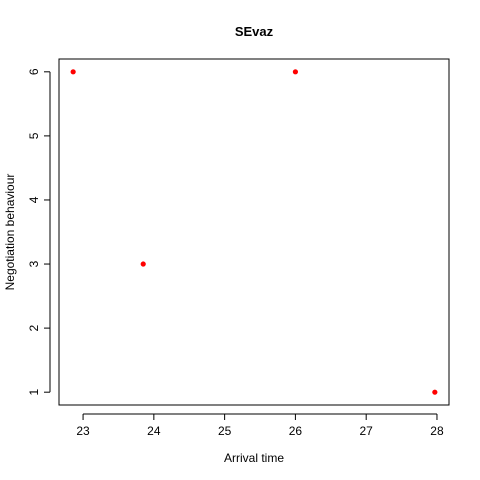 The width and height of the screenshot is (480, 480). Describe the element at coordinates (367, 431) in the screenshot. I see `x-tick-label: 27` at that location.